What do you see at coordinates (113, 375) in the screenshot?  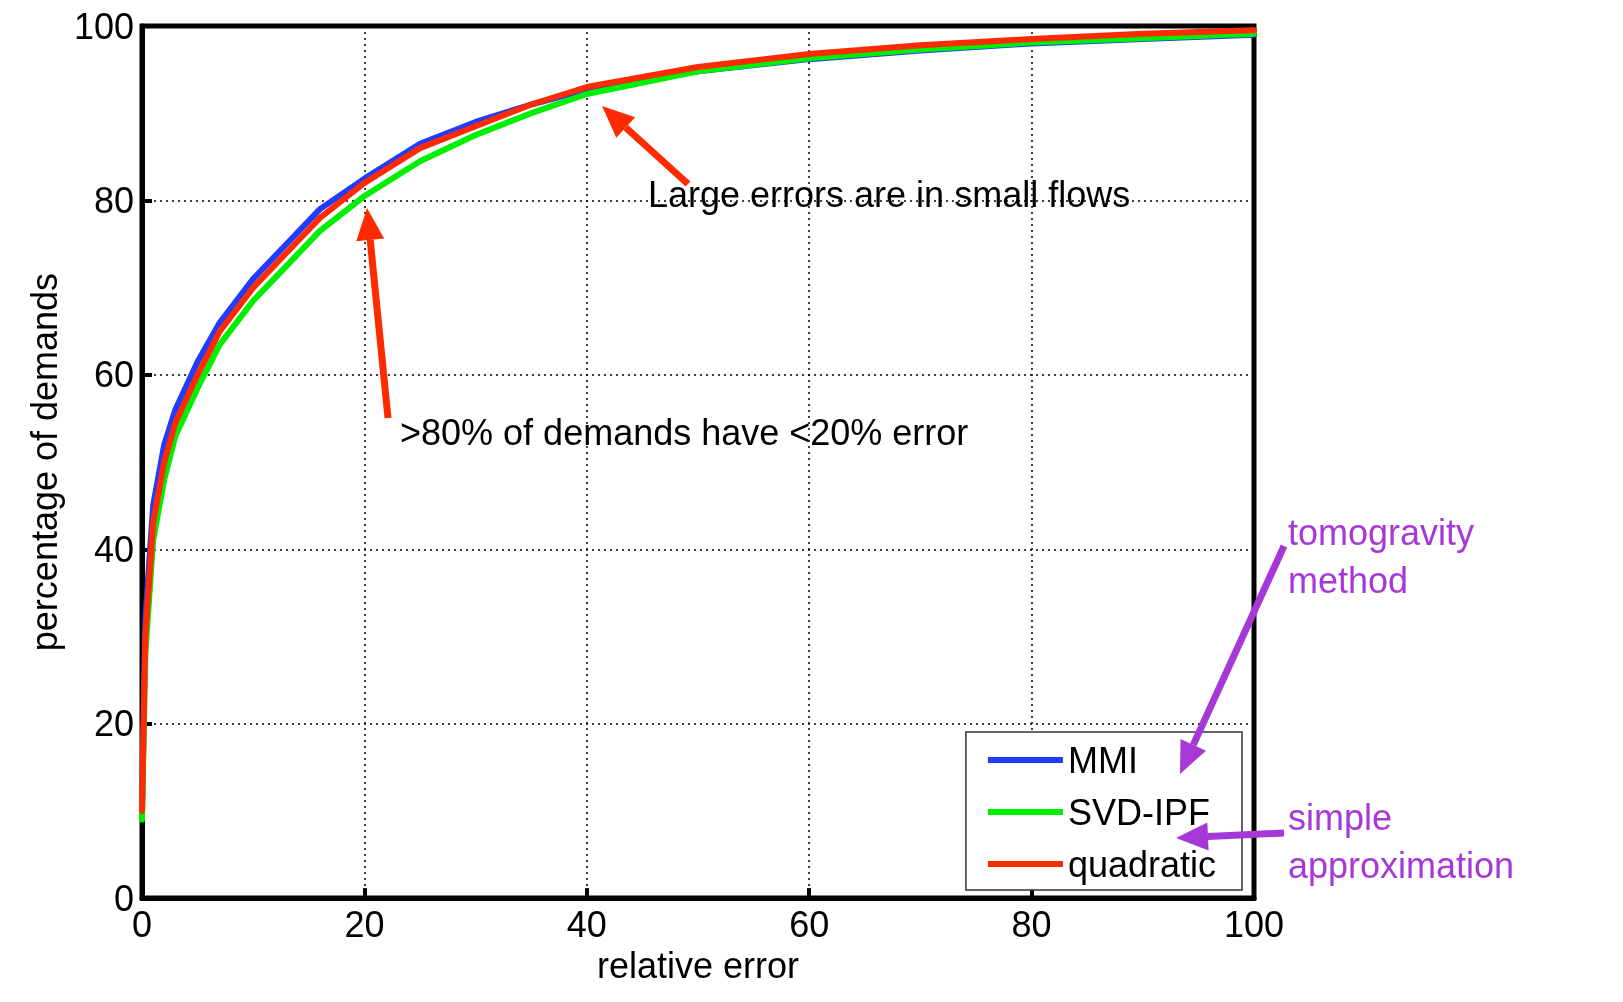 I see `y-tick-label: 60` at bounding box center [113, 375].